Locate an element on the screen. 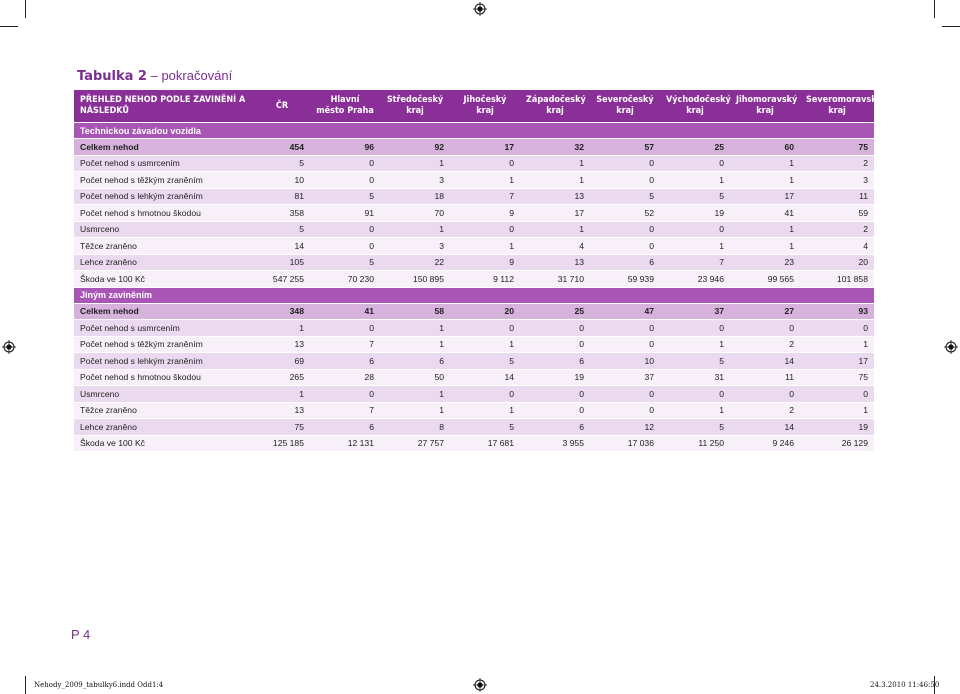 This screenshot has height=694, width=960. table-cell: 3 955 is located at coordinates (555, 443).